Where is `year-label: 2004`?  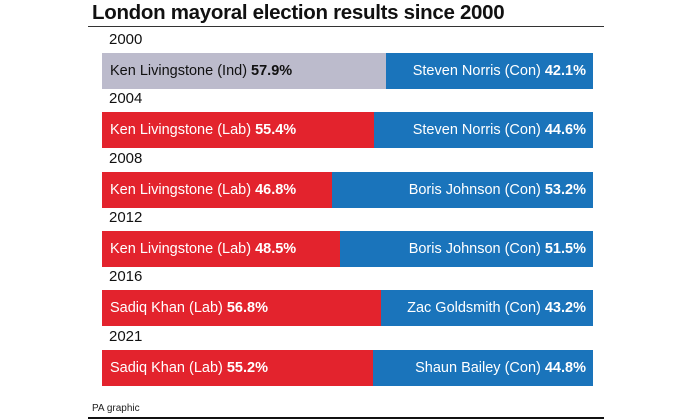
year-label: 2004 is located at coordinates (126, 99).